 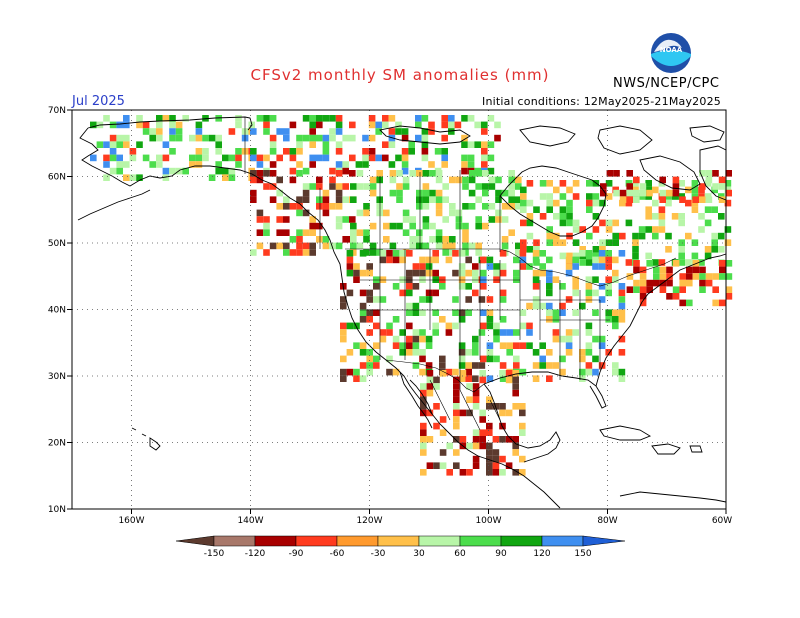 I want to click on colorbar-swatch, so click(x=439, y=541).